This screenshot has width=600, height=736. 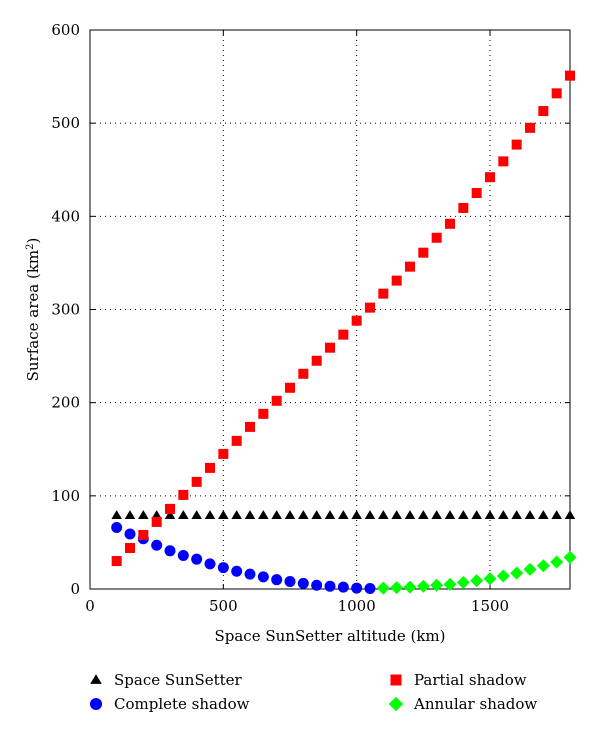 I want to click on legend-label: Complete shadow, so click(x=182, y=704).